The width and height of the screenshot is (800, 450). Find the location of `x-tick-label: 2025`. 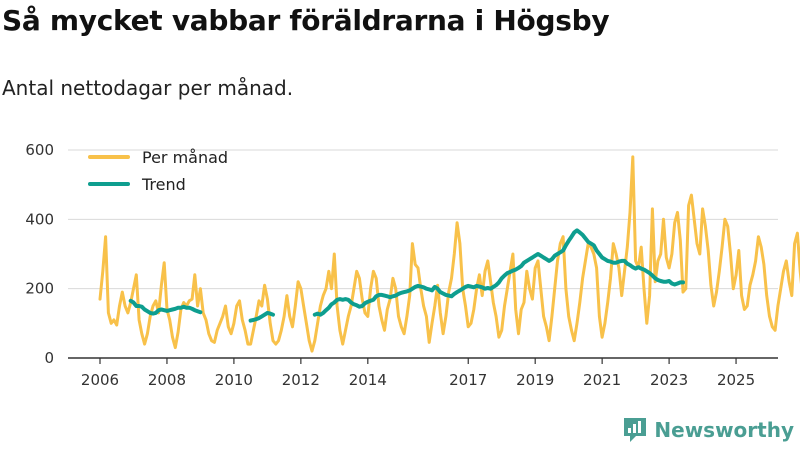

x-tick-label: 2025 is located at coordinates (736, 380).